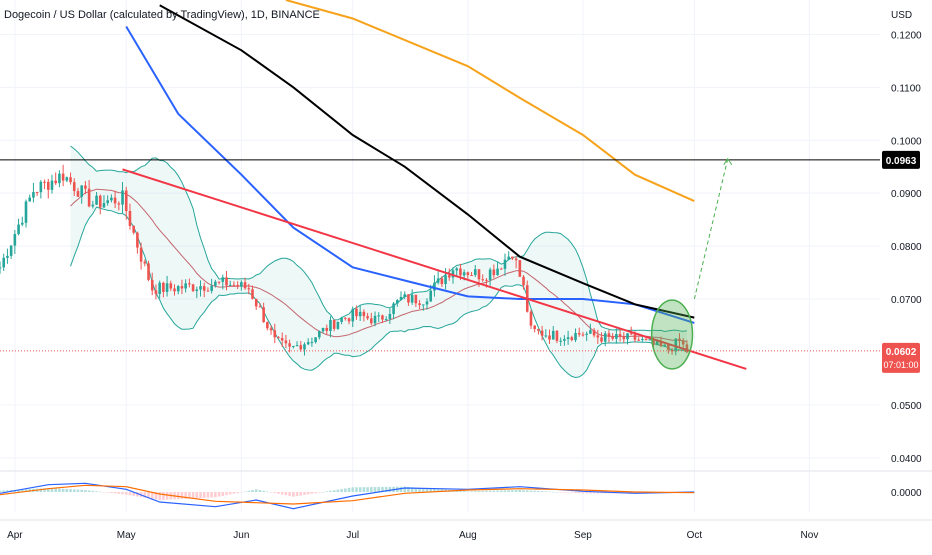  I want to click on macd-zero-label: 0.0000, so click(906, 493).